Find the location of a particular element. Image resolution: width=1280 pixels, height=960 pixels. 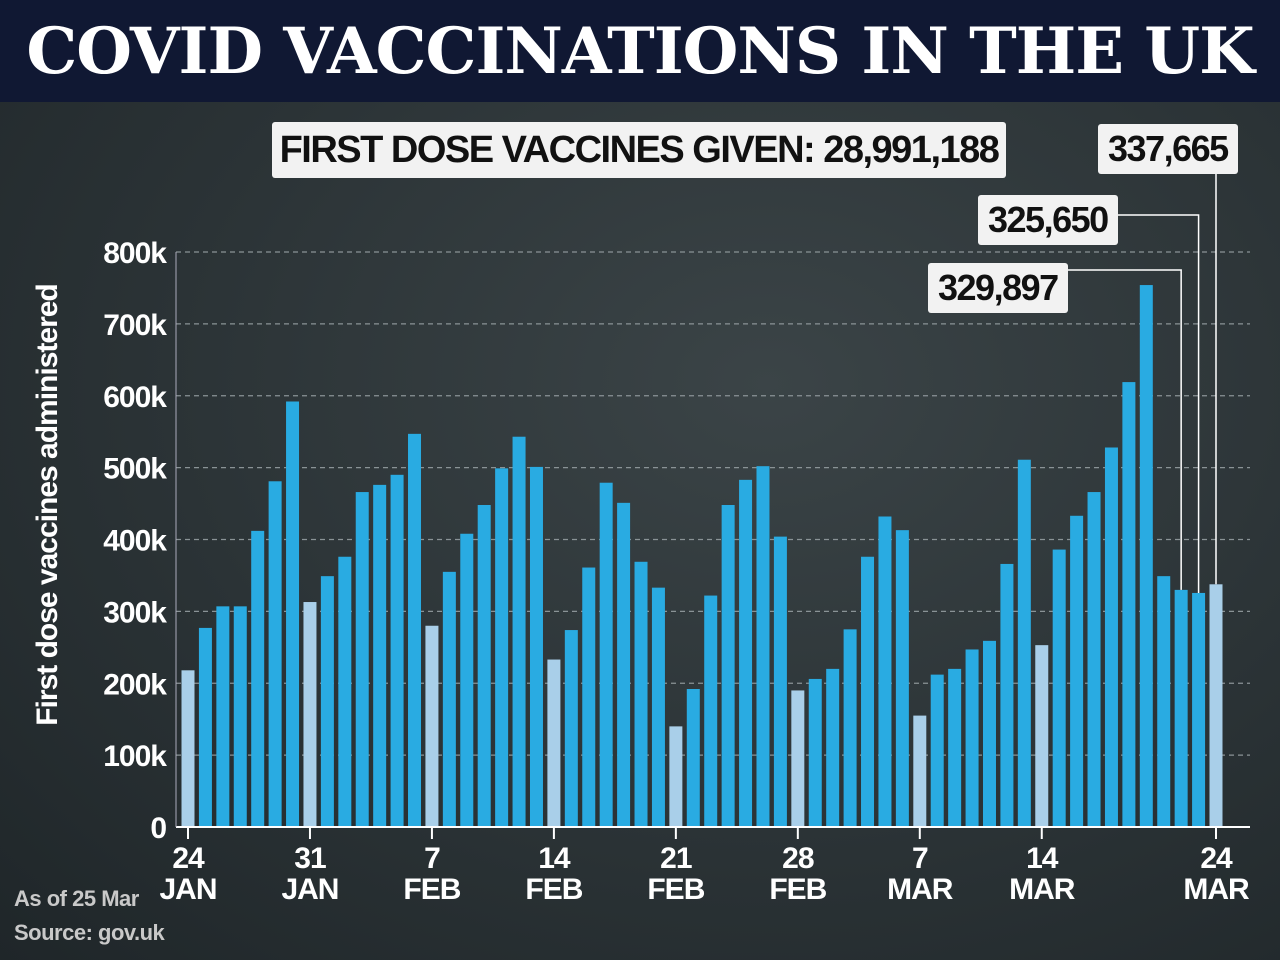

note: As of 25 Mar is located at coordinates (76, 898).